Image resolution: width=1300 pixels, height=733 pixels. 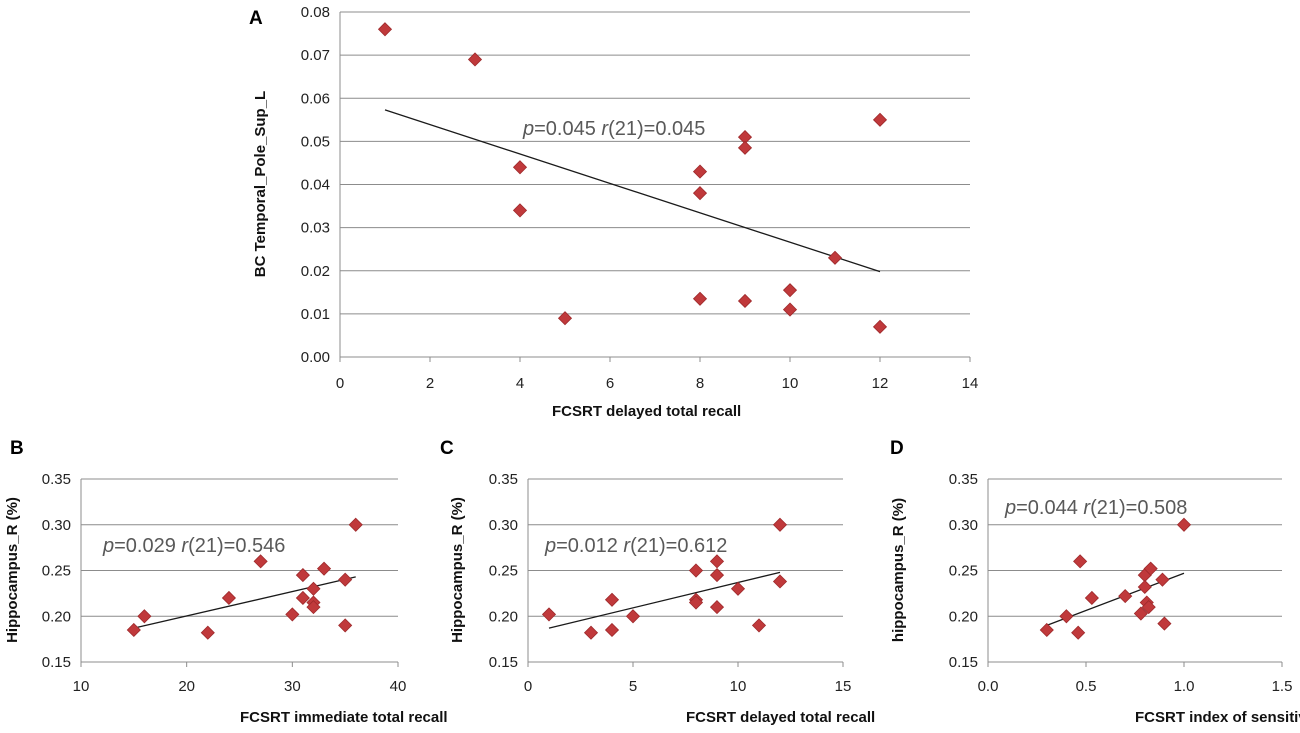 I want to click on stat-annotation: p=0.029 r(21)=0.546, so click(x=193, y=546).